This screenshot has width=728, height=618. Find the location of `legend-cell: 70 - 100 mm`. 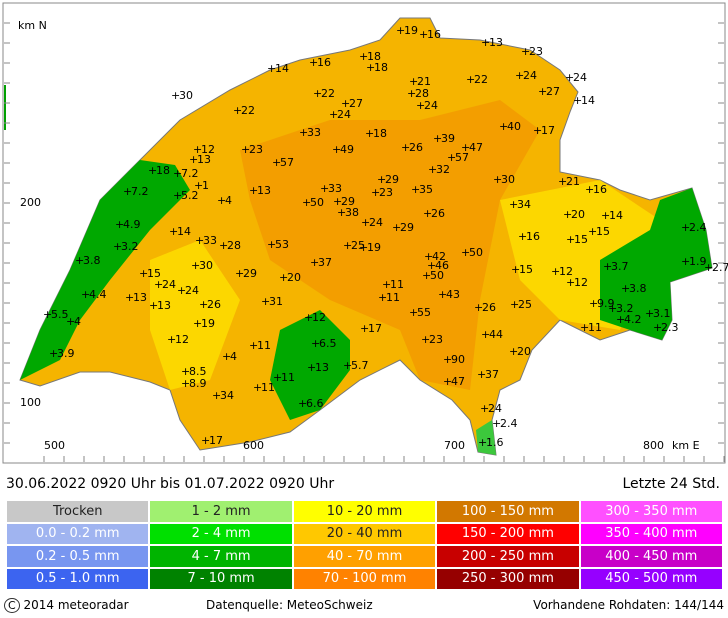

legend-cell: 70 - 100 mm is located at coordinates (364, 578).